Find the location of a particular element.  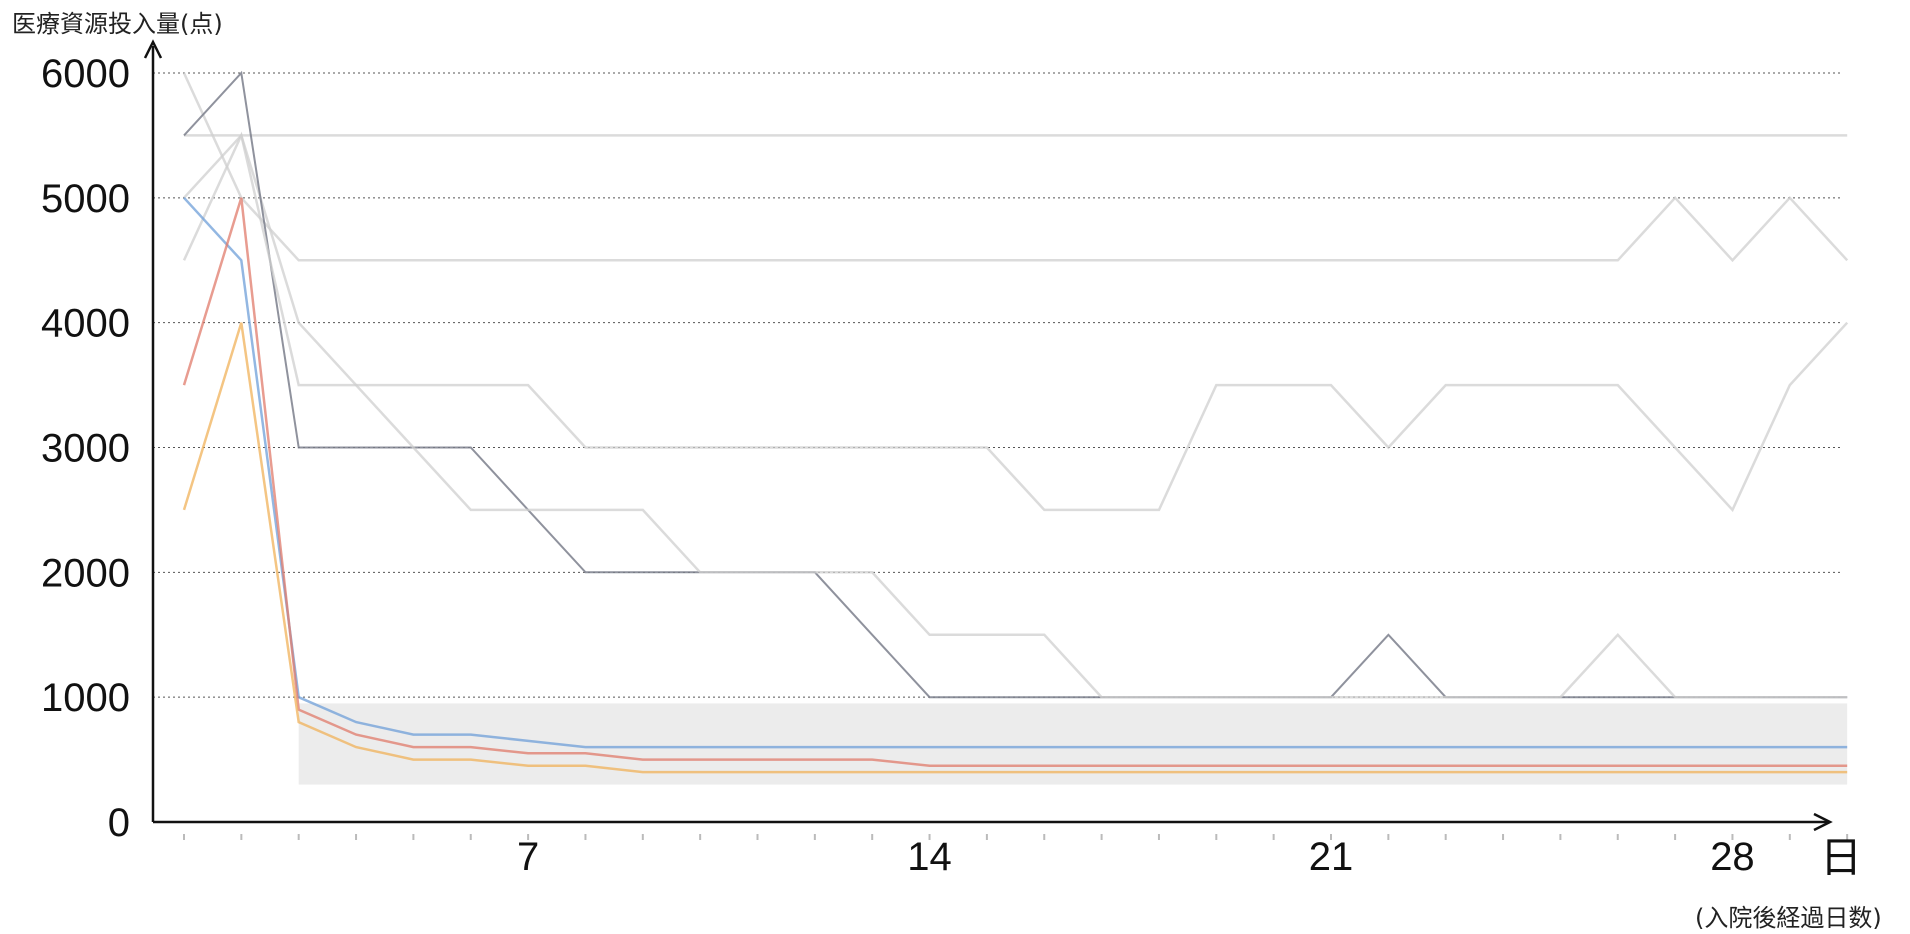

y-tick-label: 6000 is located at coordinates (85, 74).